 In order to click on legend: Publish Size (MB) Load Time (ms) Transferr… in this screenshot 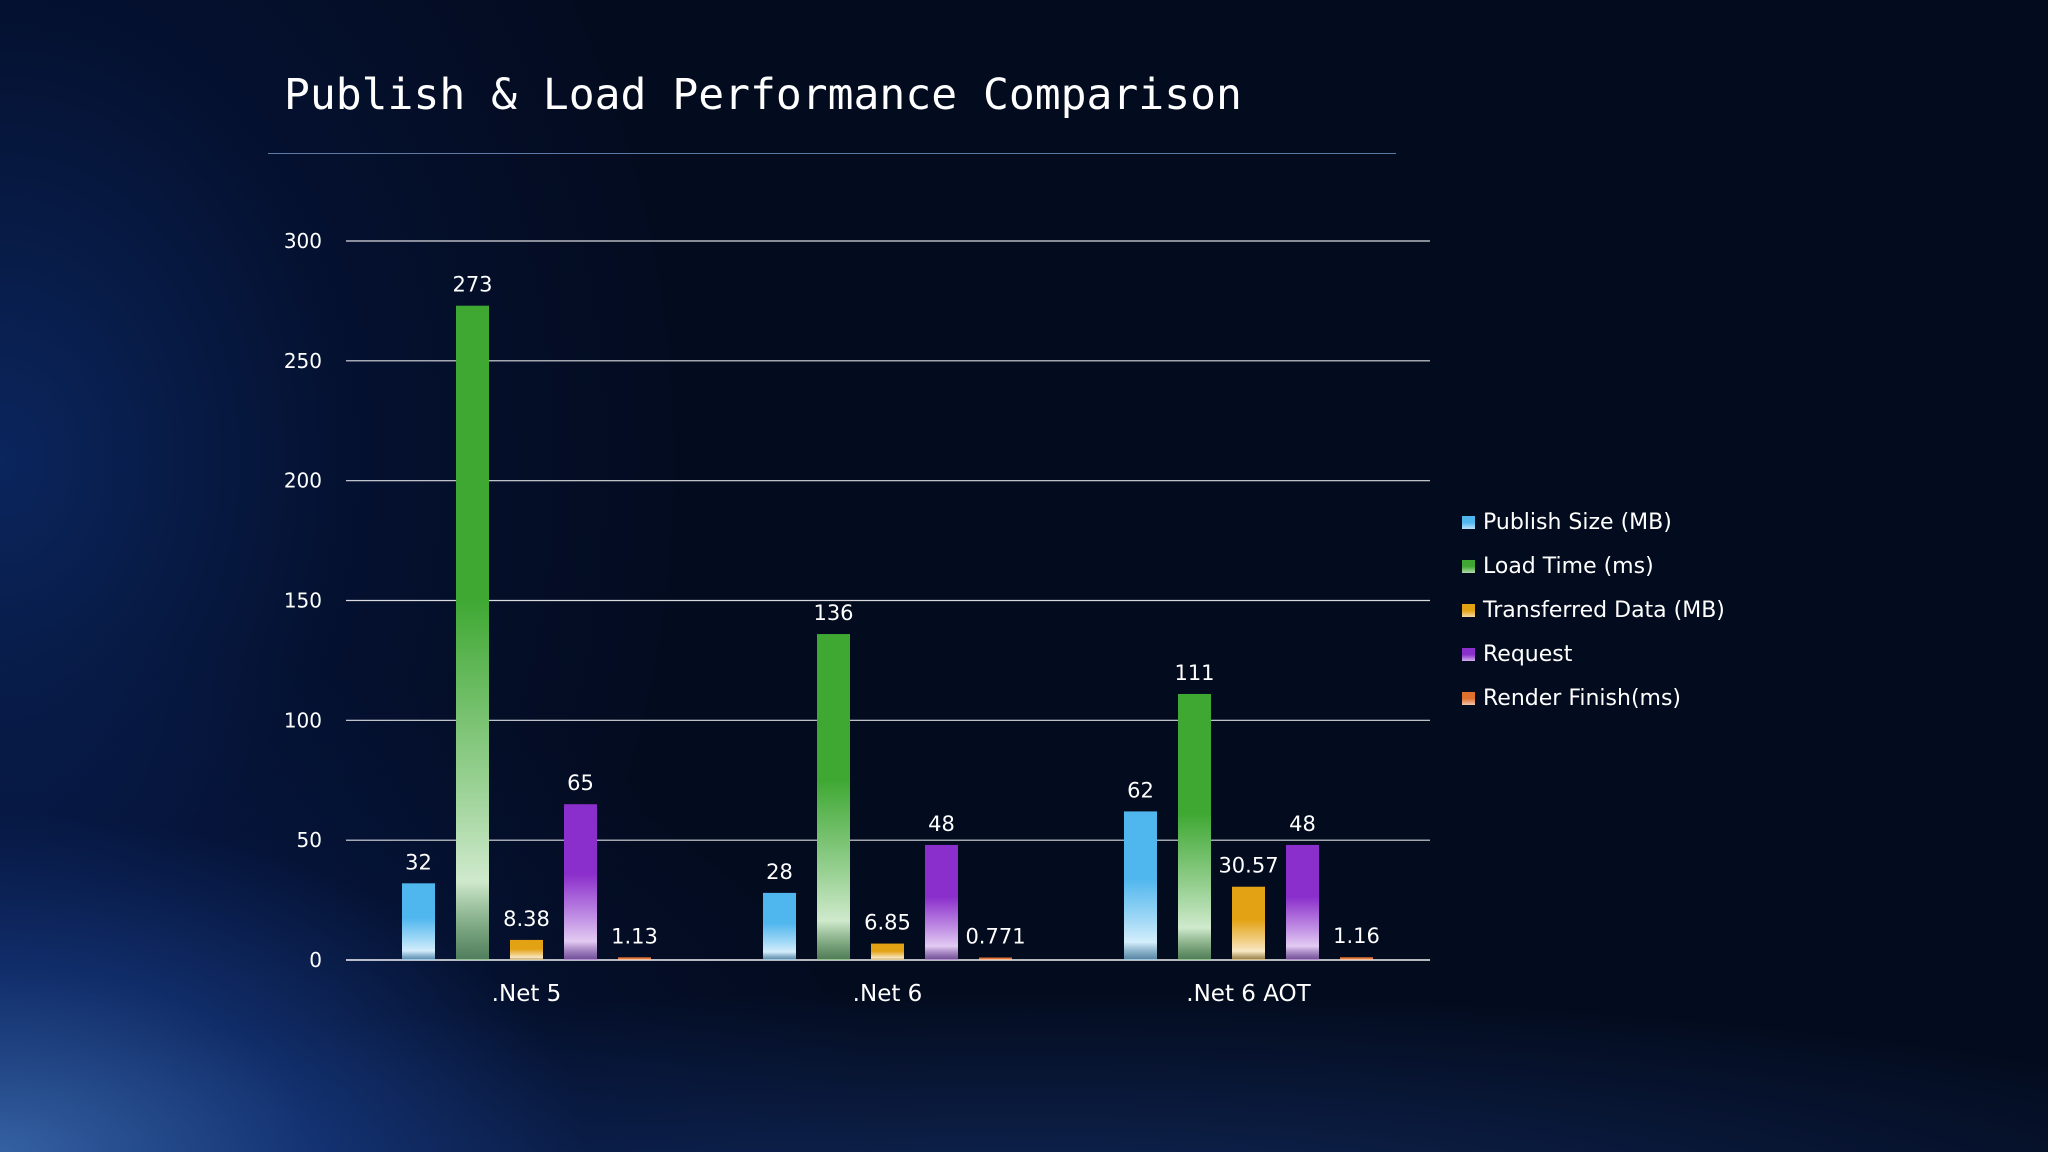, I will do `click(1593, 610)`.